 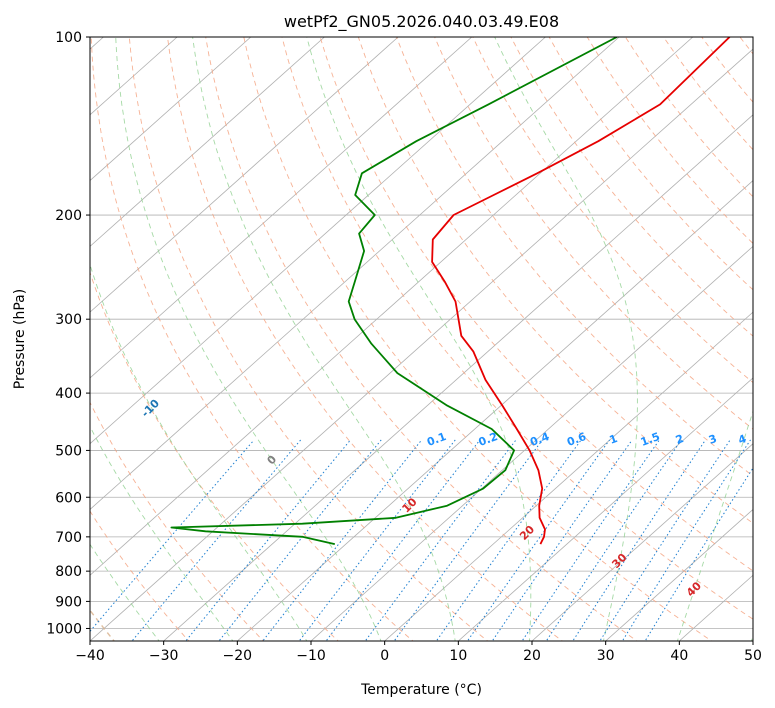 What do you see at coordinates (436, 439) in the screenshot?
I see `mixing-ratio-label: 0.1` at bounding box center [436, 439].